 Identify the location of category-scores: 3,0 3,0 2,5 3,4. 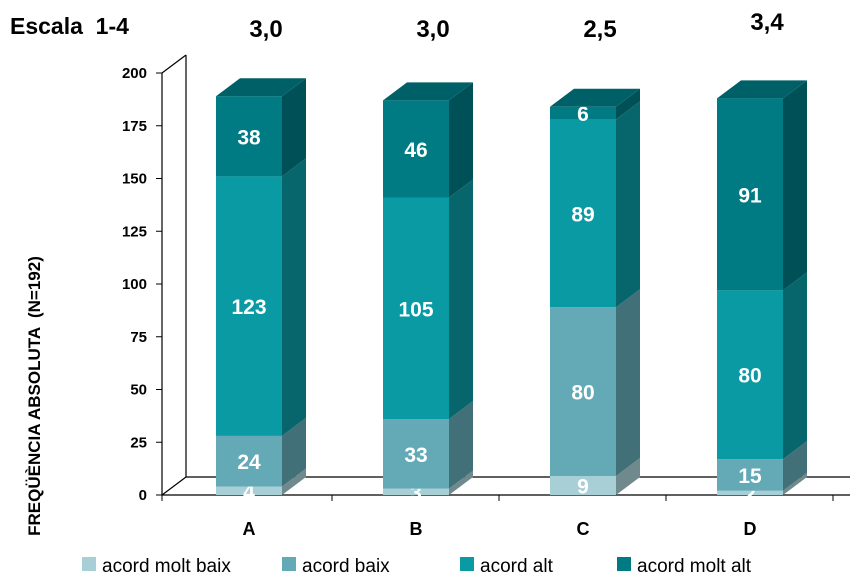
(516, 26).